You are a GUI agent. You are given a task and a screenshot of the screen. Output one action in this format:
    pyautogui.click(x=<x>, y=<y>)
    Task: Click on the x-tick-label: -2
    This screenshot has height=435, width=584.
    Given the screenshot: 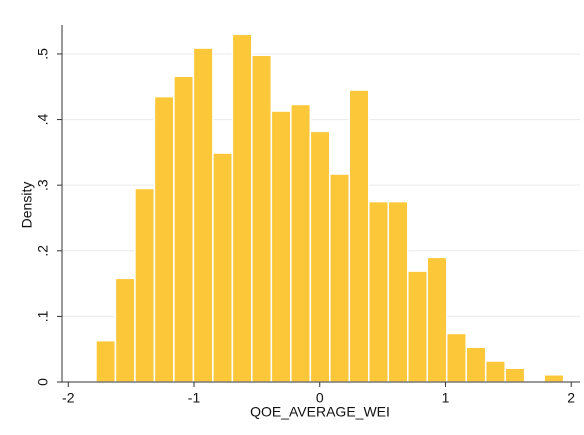 What is the action you would take?
    pyautogui.click(x=68, y=398)
    